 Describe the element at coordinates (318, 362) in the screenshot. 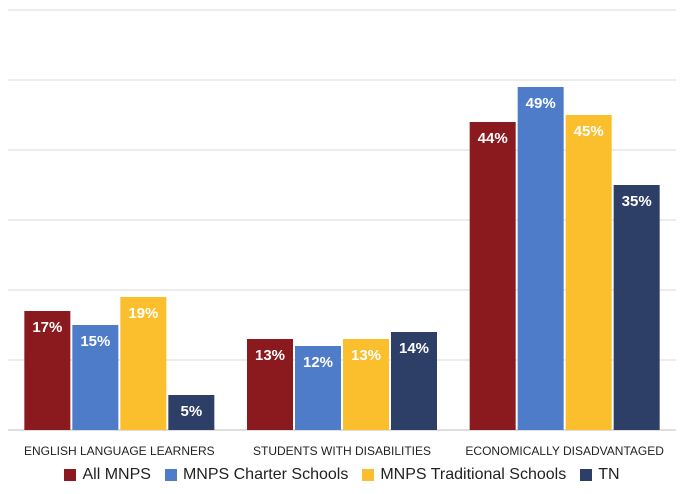

I see `bar-value-label: 12%` at that location.